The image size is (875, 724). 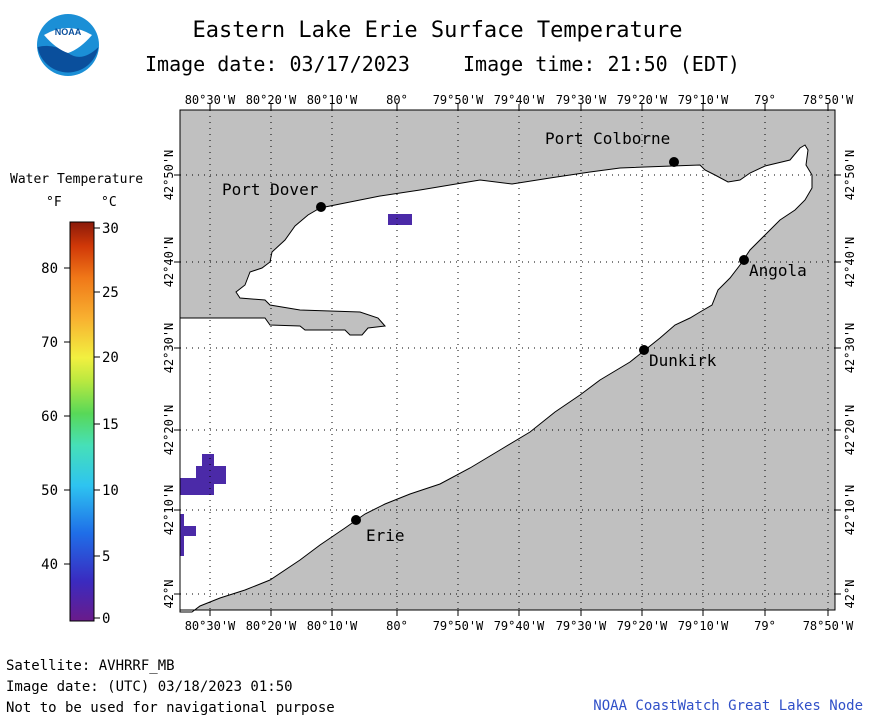 I want to click on lon-label-top: 80°20'W, so click(x=271, y=100).